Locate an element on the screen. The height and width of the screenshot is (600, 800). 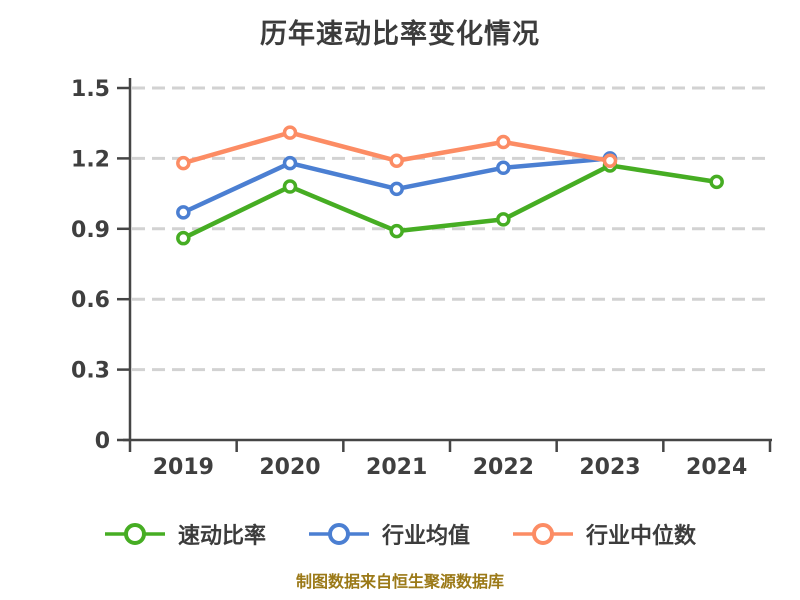
legend-item-0: 速动比率 is located at coordinates (185, 534).